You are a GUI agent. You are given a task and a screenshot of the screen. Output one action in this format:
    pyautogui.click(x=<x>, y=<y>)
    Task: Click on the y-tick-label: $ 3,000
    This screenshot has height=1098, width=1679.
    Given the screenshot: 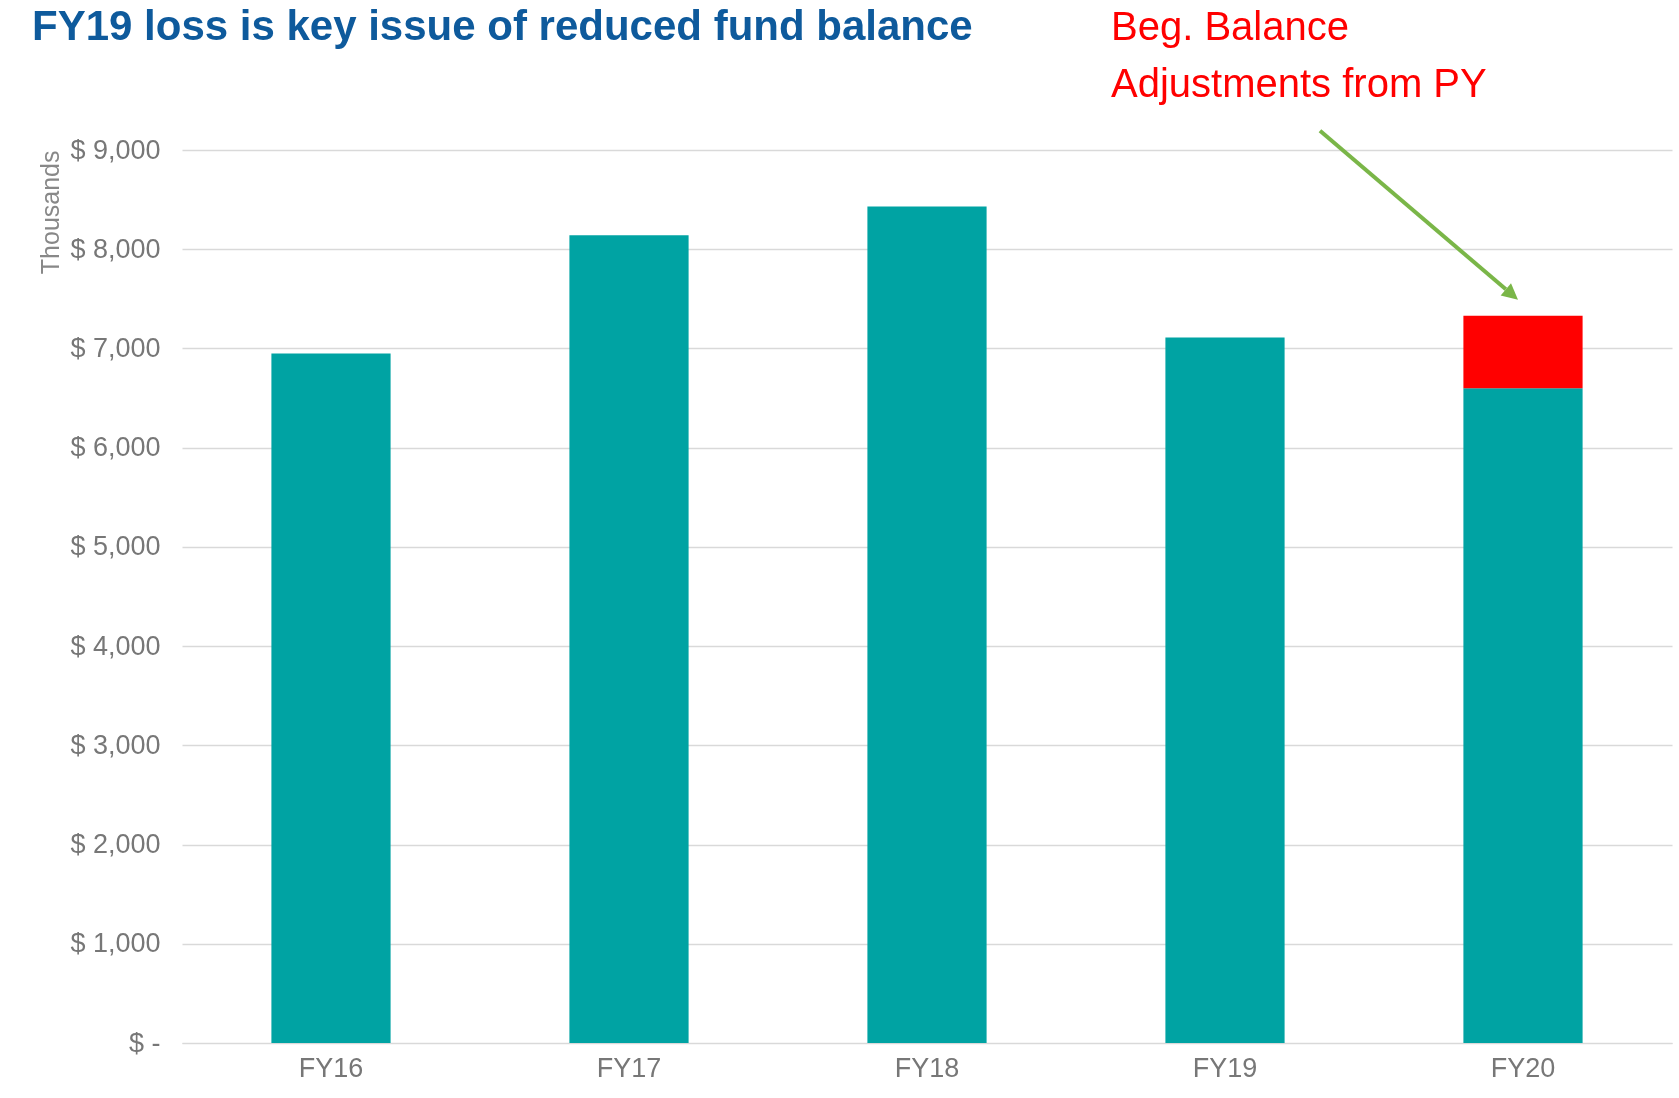 What is the action you would take?
    pyautogui.click(x=115, y=744)
    